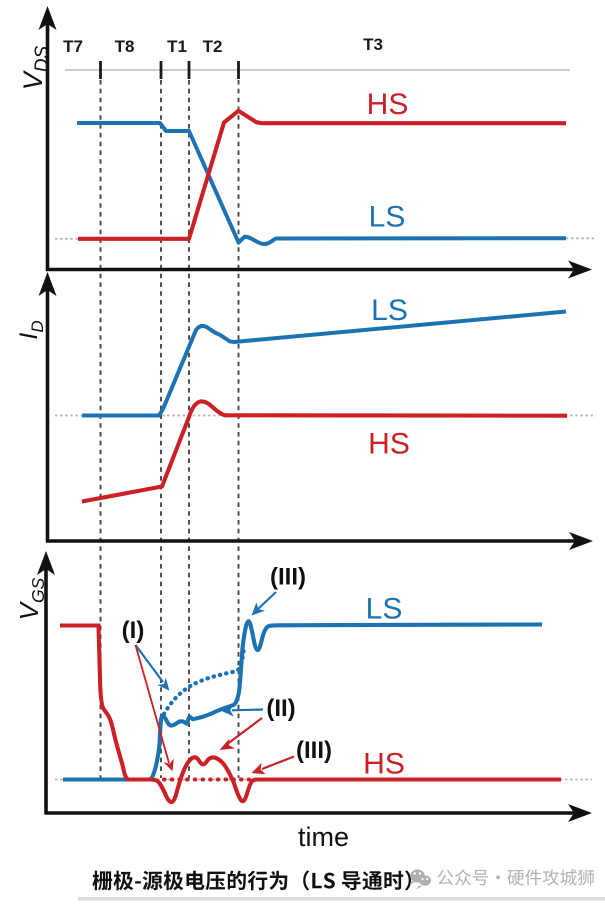  I want to click on svg-text: (II), so click(280, 708).